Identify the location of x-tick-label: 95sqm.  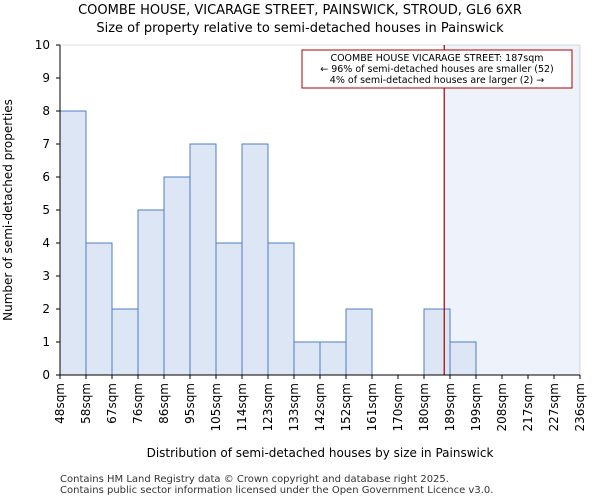
(190, 403).